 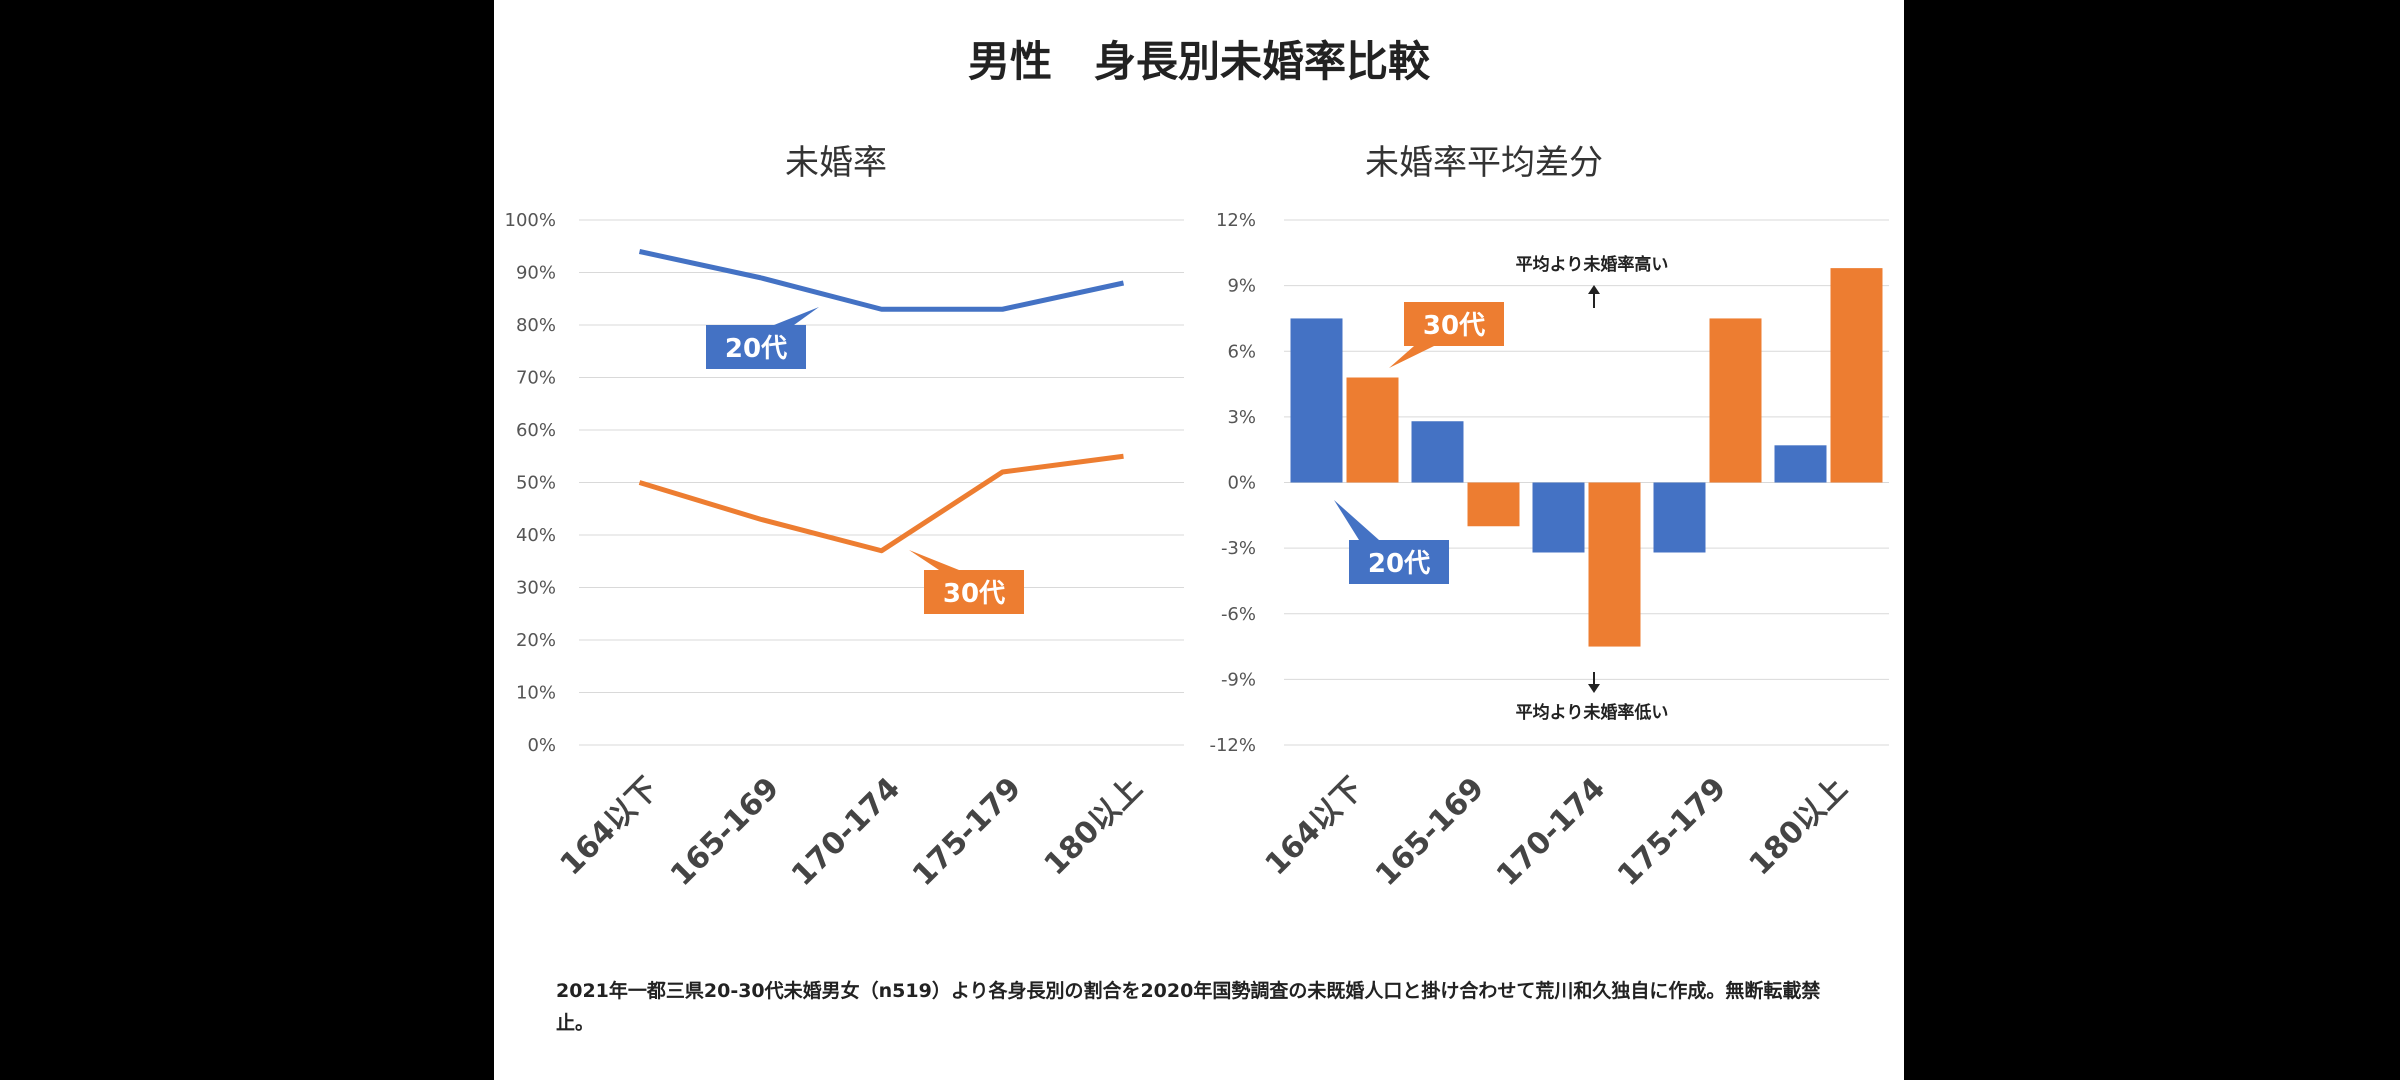 I want to click on bar-callout-20s-box, so click(x=1399, y=562).